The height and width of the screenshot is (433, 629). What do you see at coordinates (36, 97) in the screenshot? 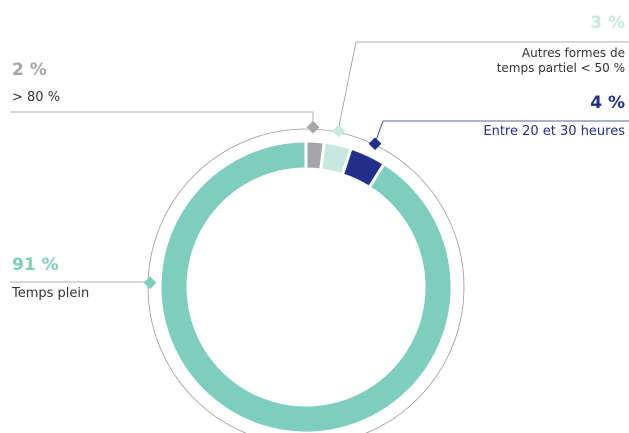
I see `category-label: > 80 %` at bounding box center [36, 97].